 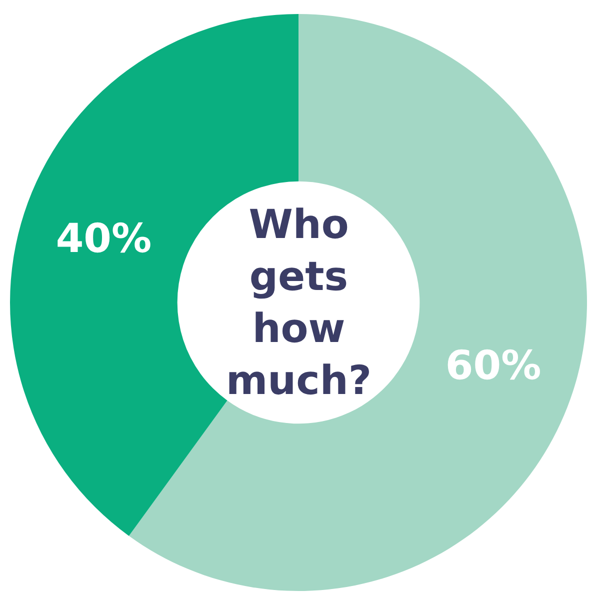 I want to click on data-label: 60%, so click(x=493, y=365).